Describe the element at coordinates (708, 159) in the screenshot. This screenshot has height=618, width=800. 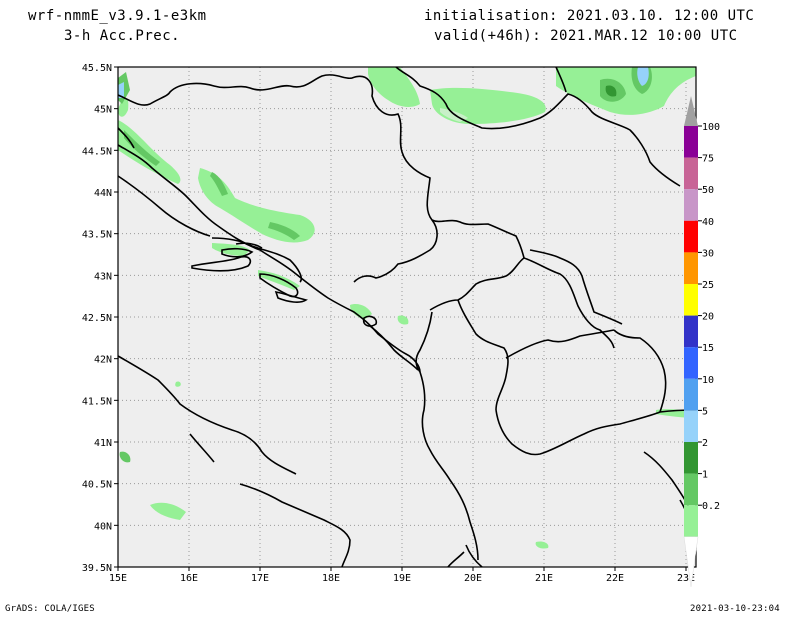
I see `legend-label: 75` at that location.